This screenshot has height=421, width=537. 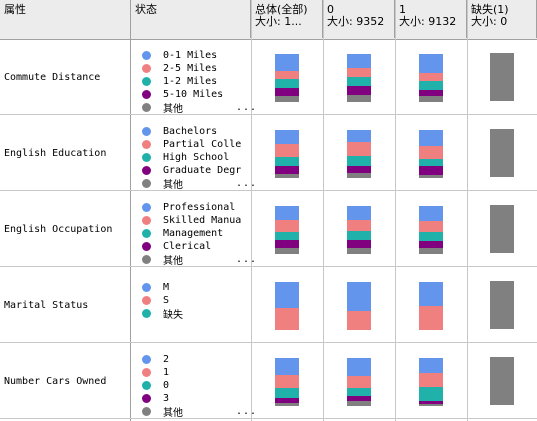 I want to click on header-attribute: 属性, so click(x=65, y=19).